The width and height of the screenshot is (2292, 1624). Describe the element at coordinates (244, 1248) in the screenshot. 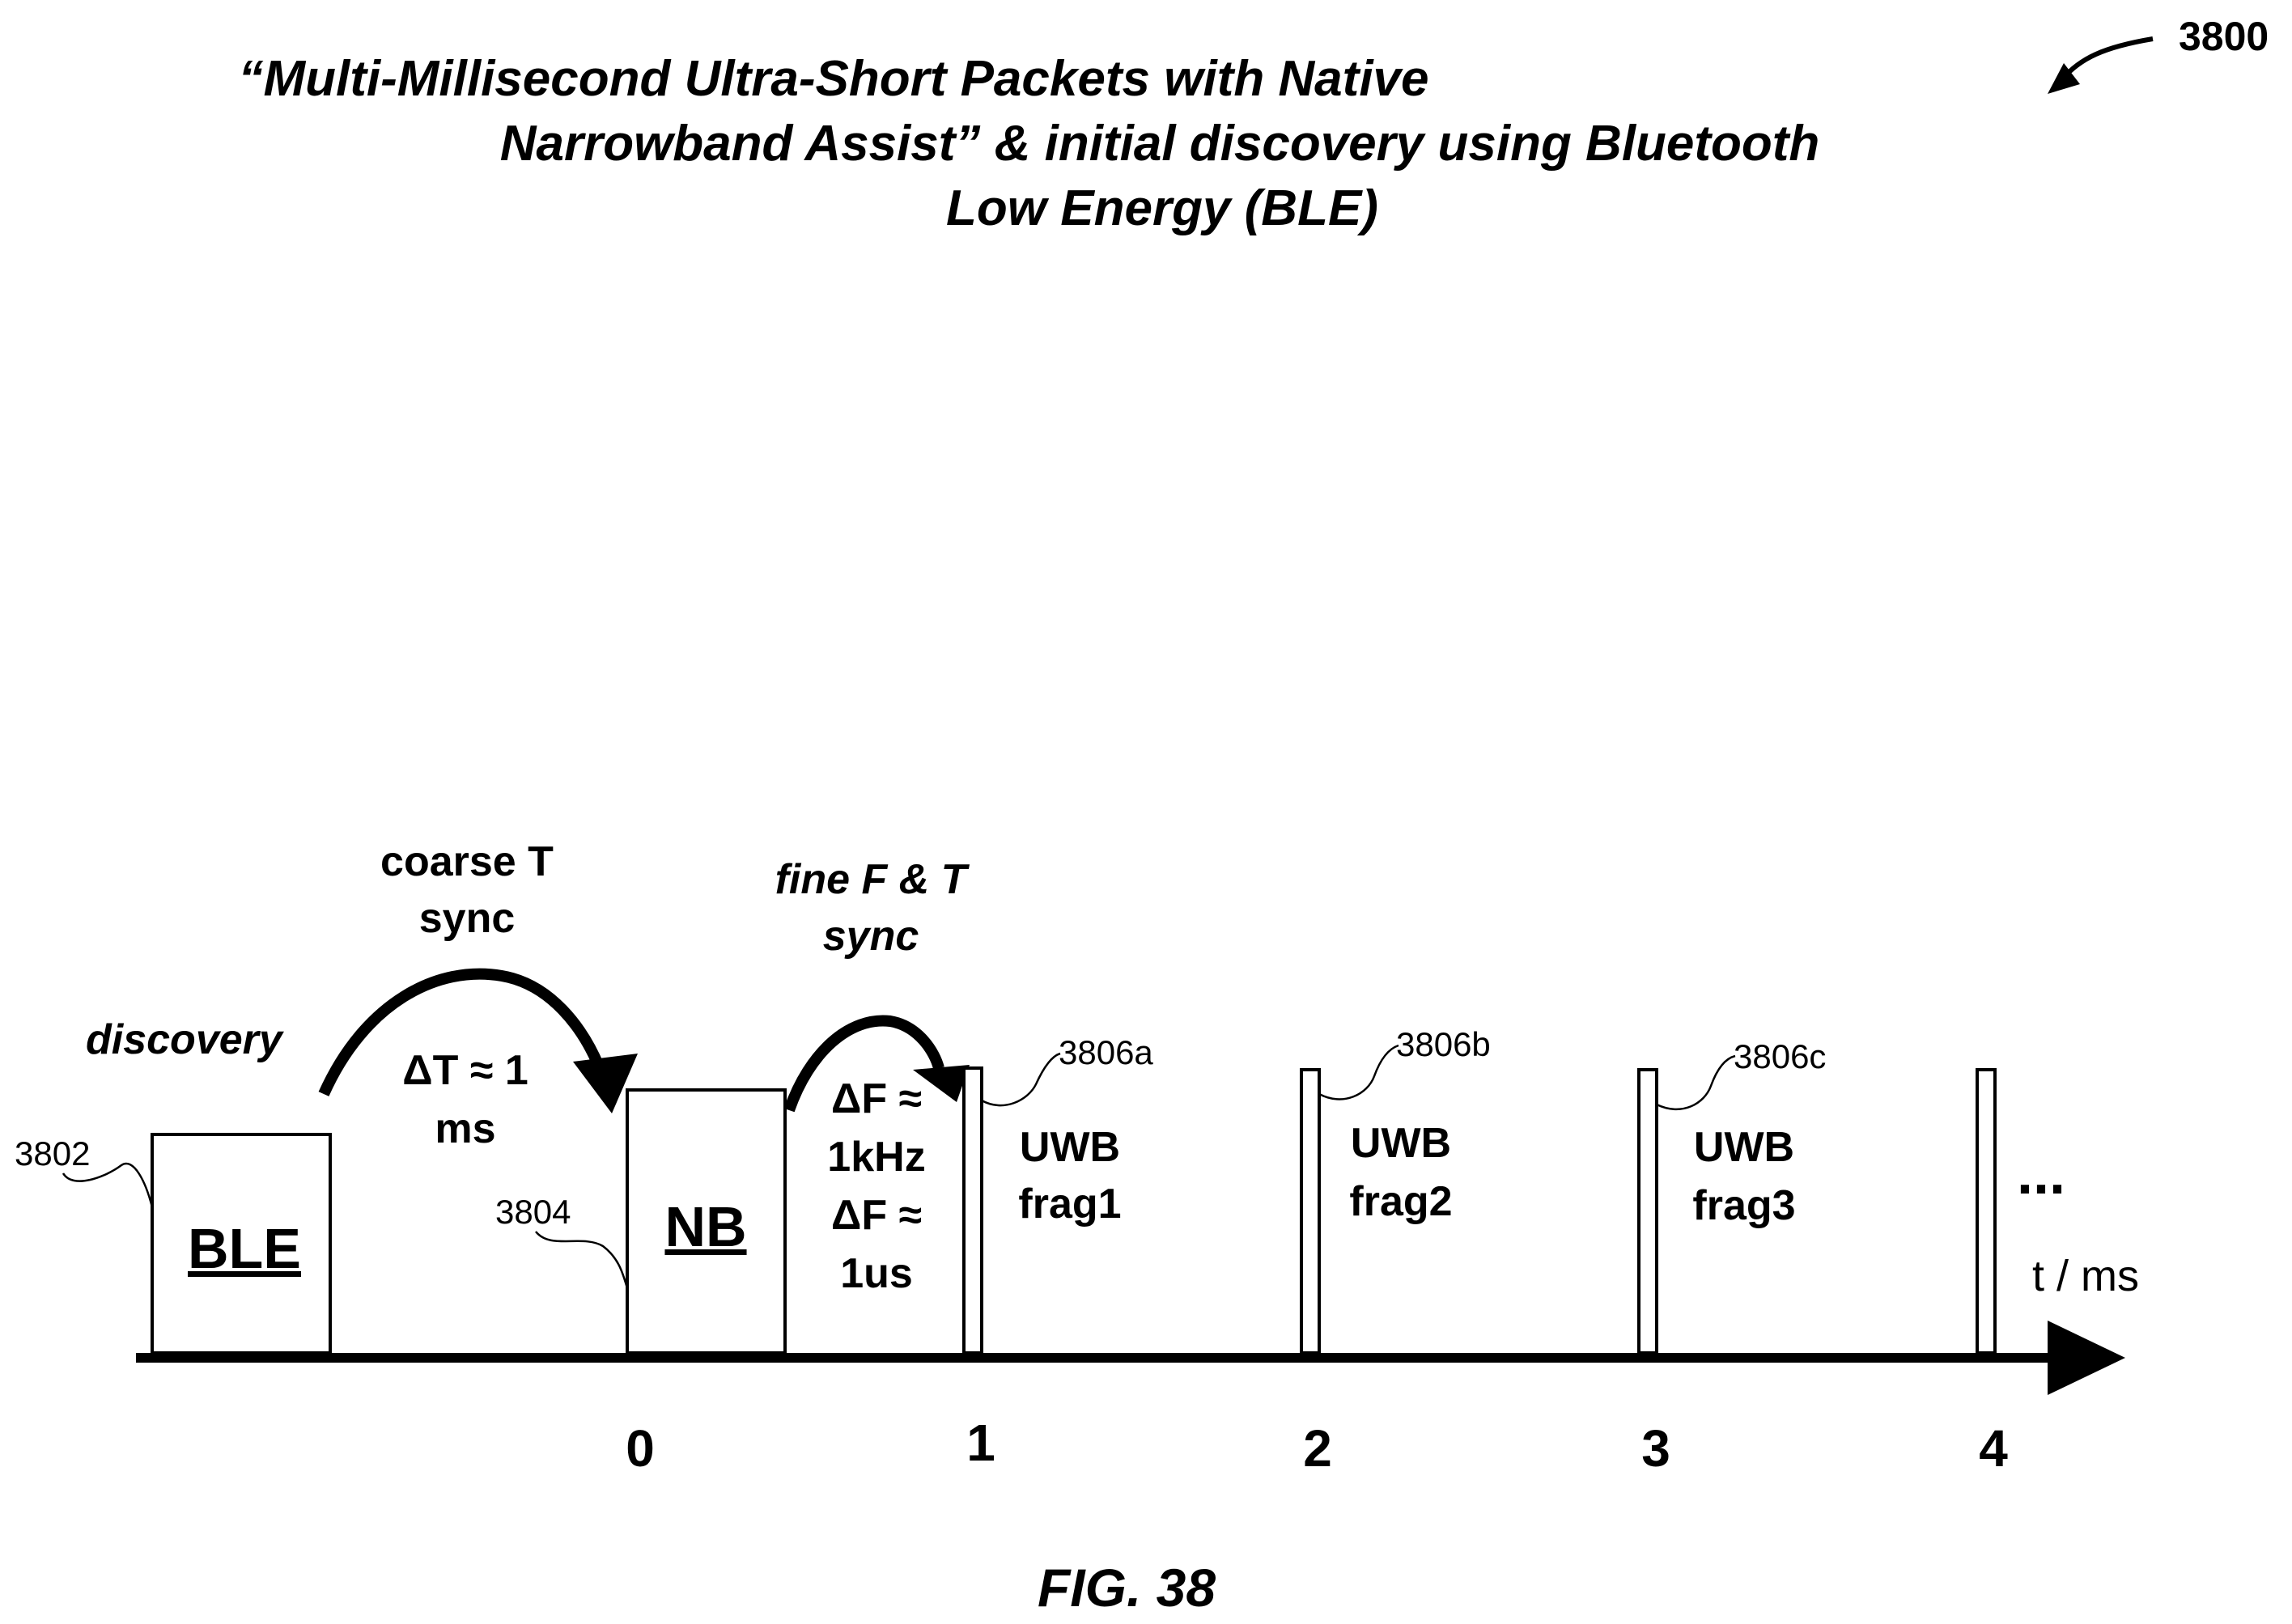

I see `ble-block-label: BLE` at that location.